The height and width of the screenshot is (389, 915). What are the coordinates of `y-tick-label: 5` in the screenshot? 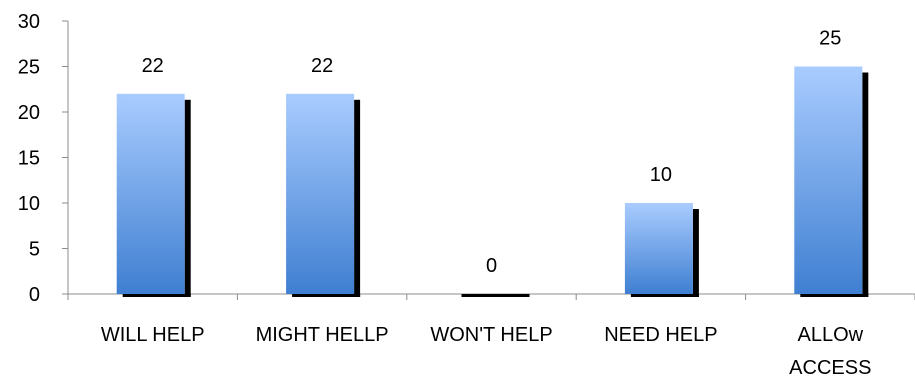 It's located at (34, 250).